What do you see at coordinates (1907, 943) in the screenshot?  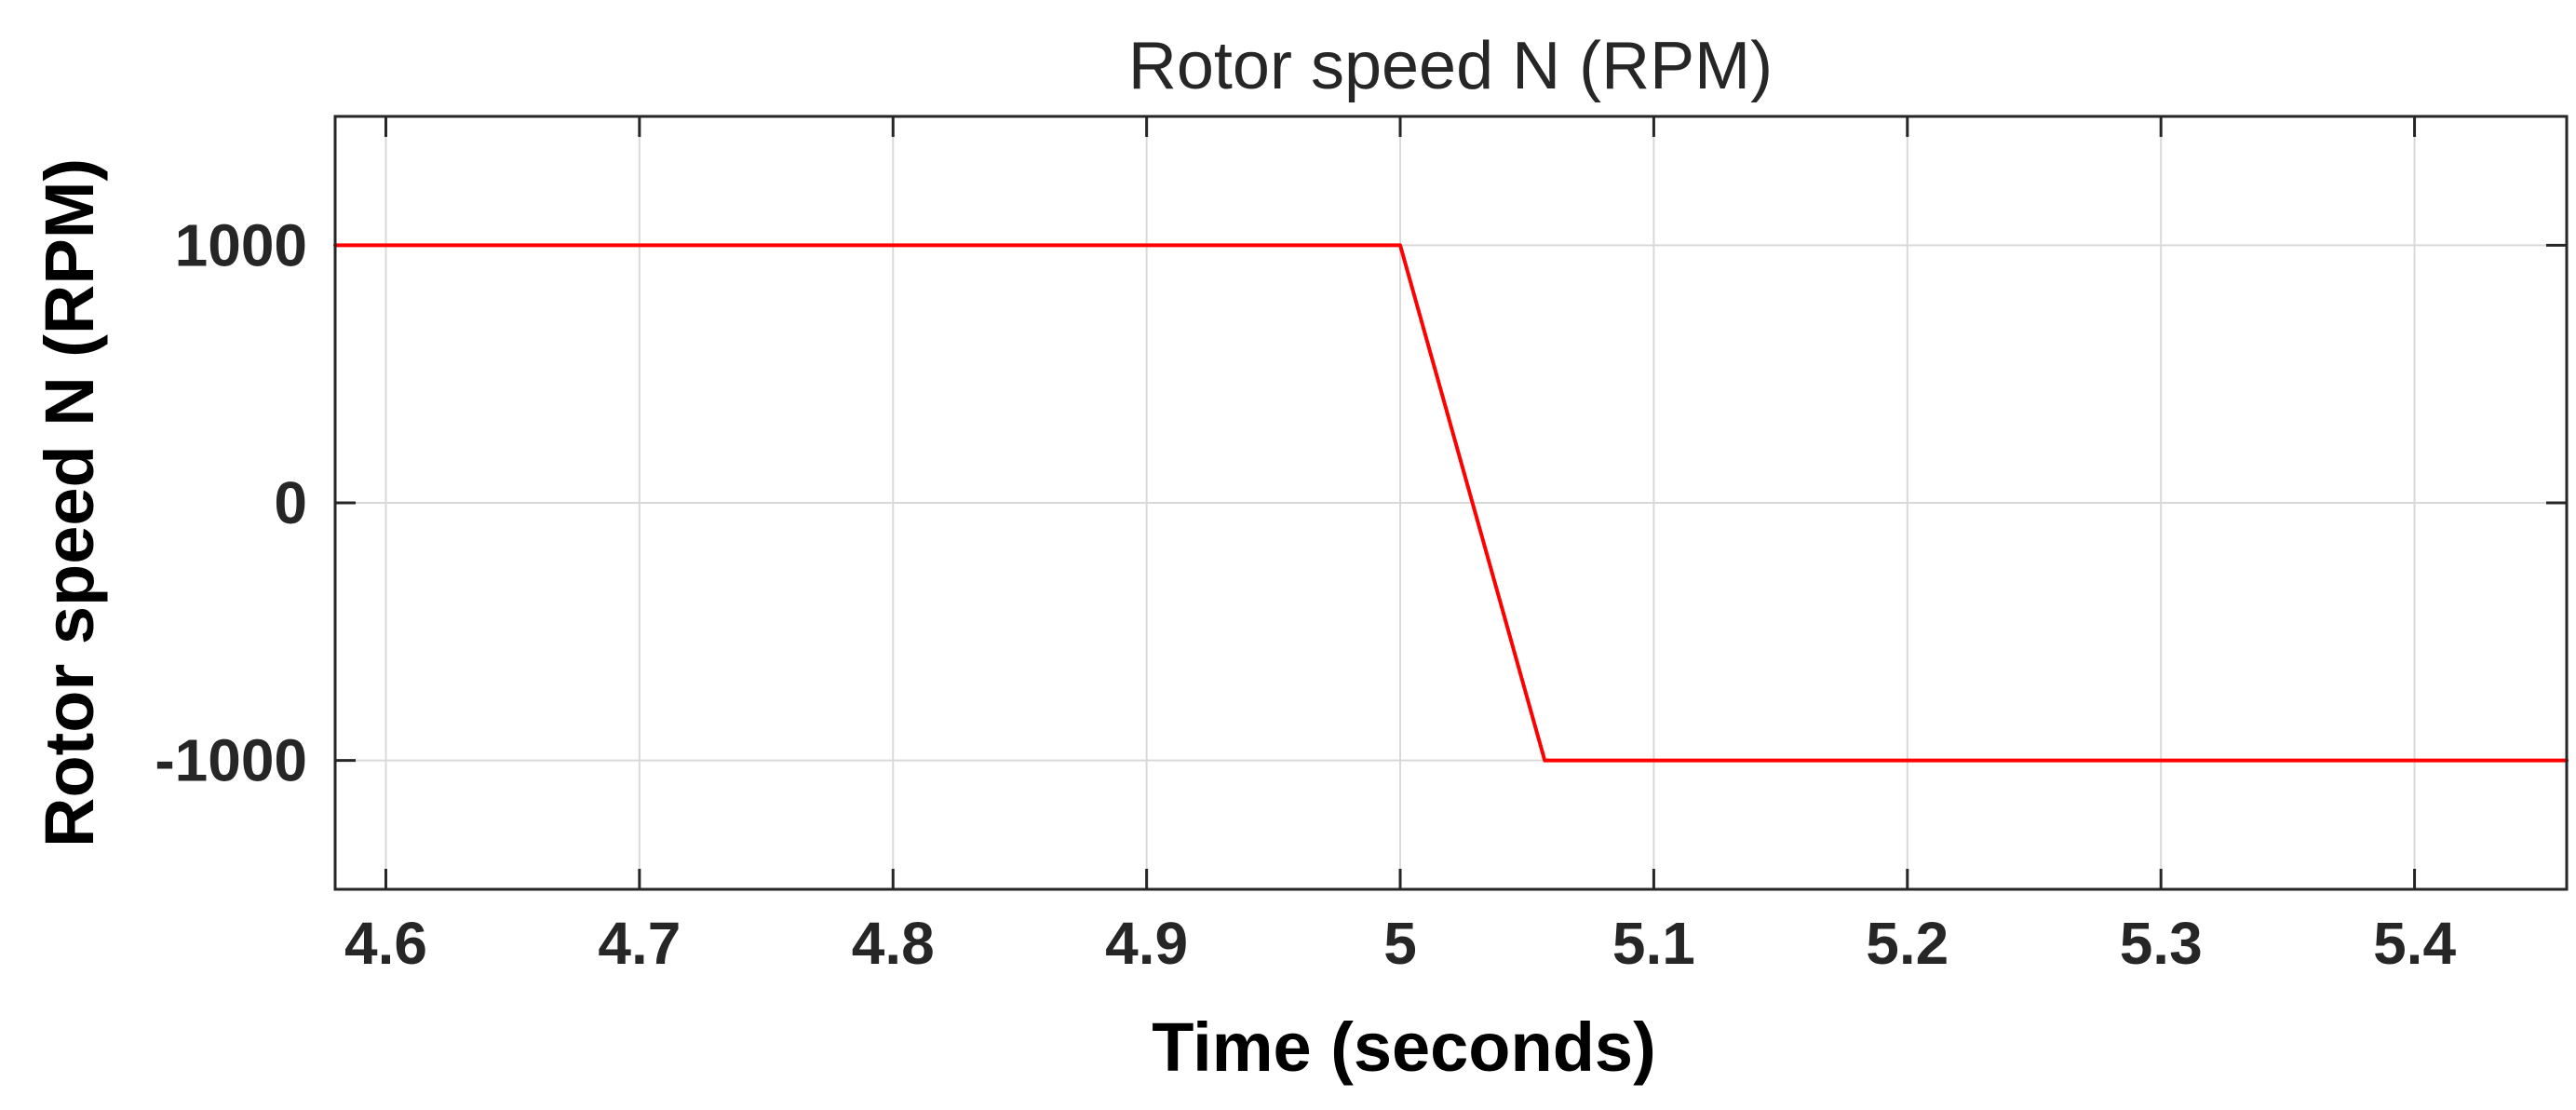 I see `x-tick-label: 5.2` at bounding box center [1907, 943].